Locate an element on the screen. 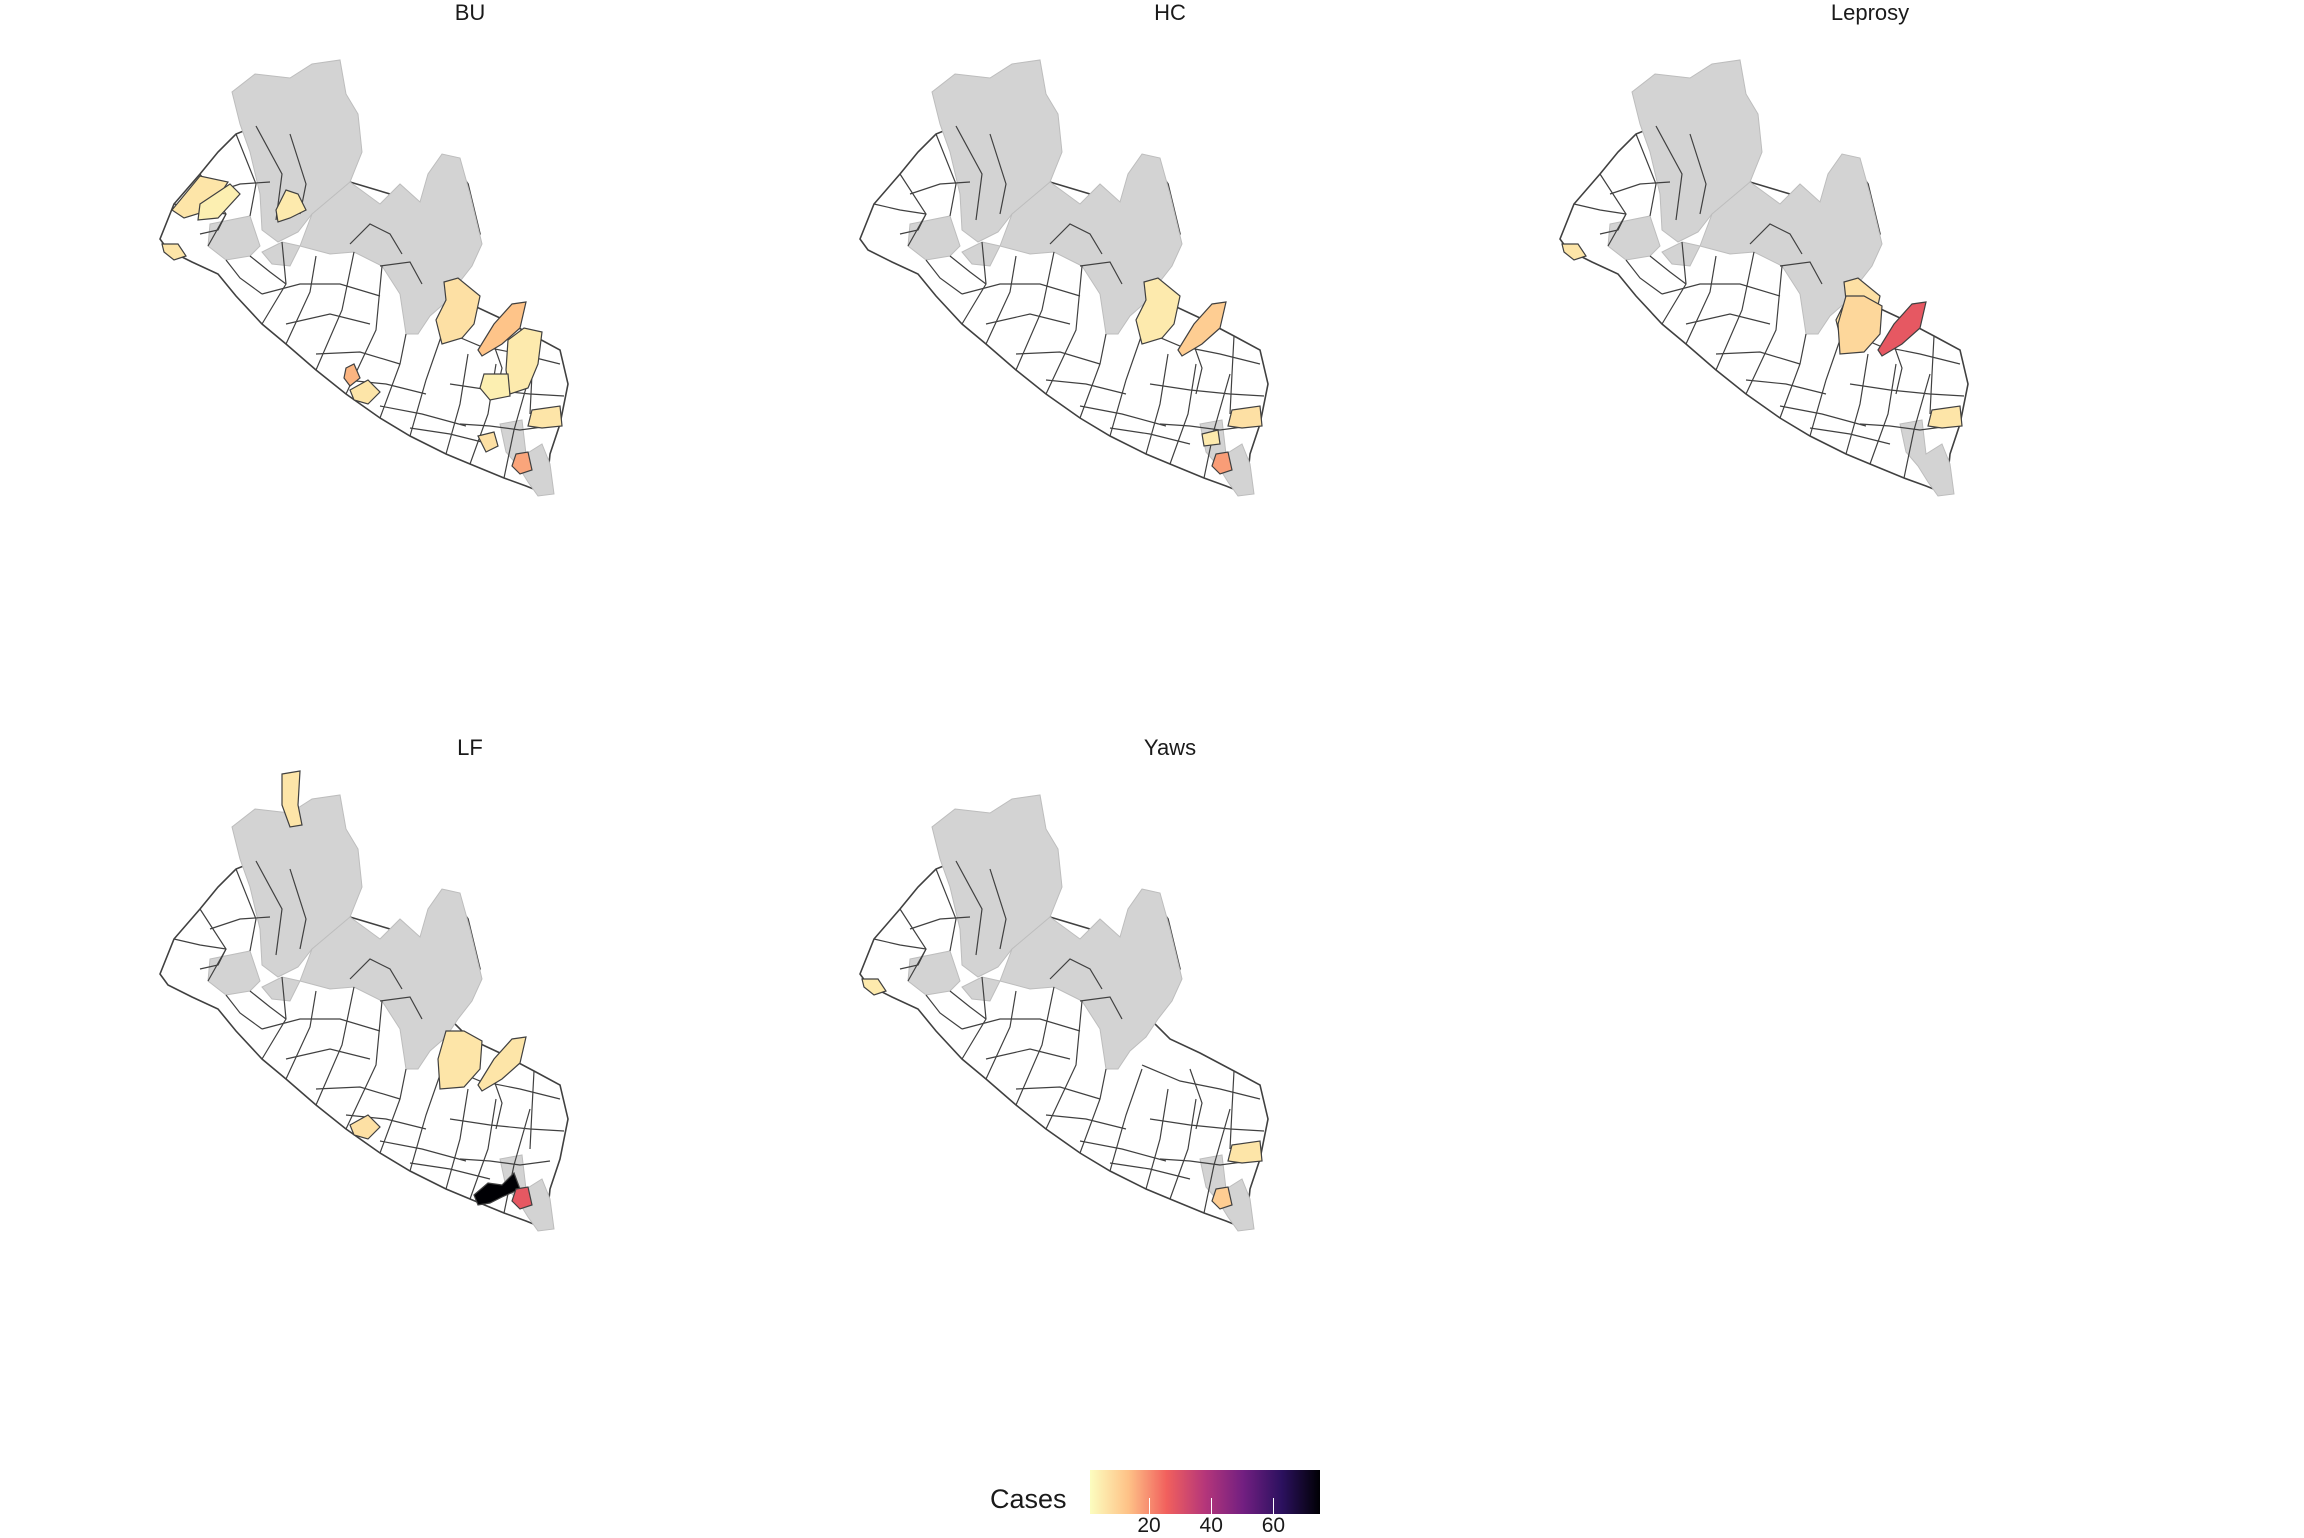 The width and height of the screenshot is (2304, 1538). legend-tick-label: 20 is located at coordinates (1149, 1525).